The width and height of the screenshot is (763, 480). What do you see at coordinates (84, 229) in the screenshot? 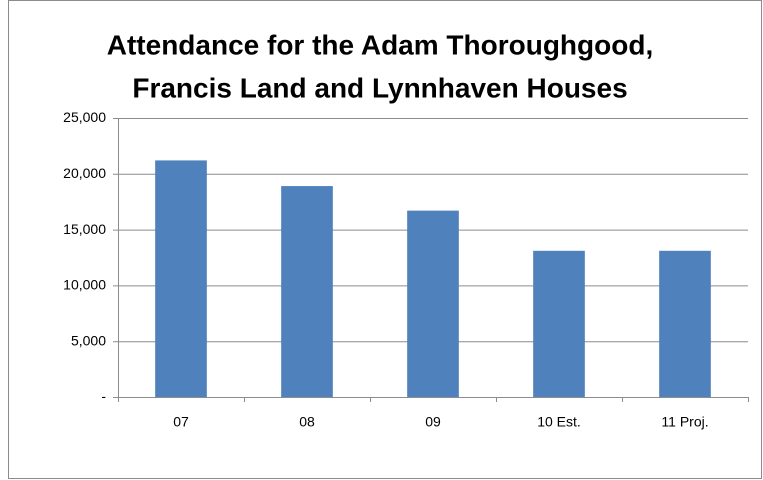
I see `y-tick-label: 15,000` at bounding box center [84, 229].